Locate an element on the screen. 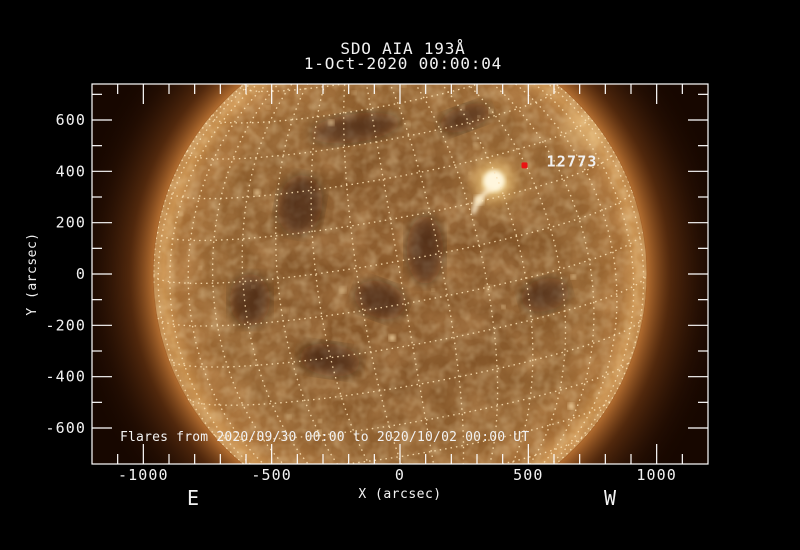 The image size is (800, 550). plot-title: SDO AIA 193Å is located at coordinates (402, 48).